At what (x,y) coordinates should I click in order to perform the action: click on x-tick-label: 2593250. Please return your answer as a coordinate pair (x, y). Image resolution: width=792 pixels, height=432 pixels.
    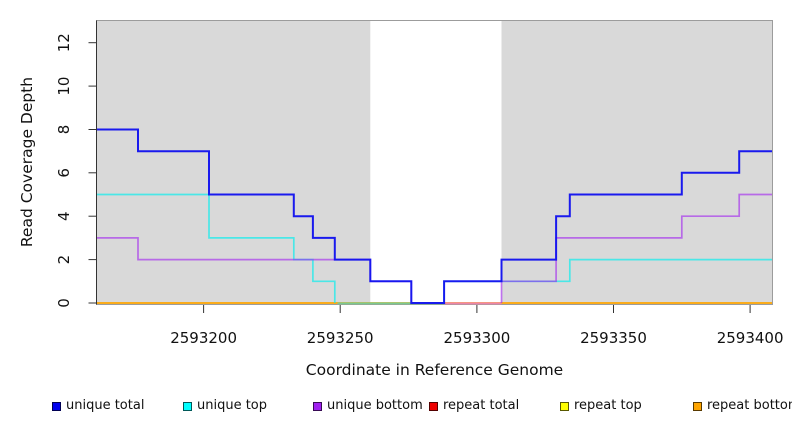
    Looking at the image, I should click on (340, 338).